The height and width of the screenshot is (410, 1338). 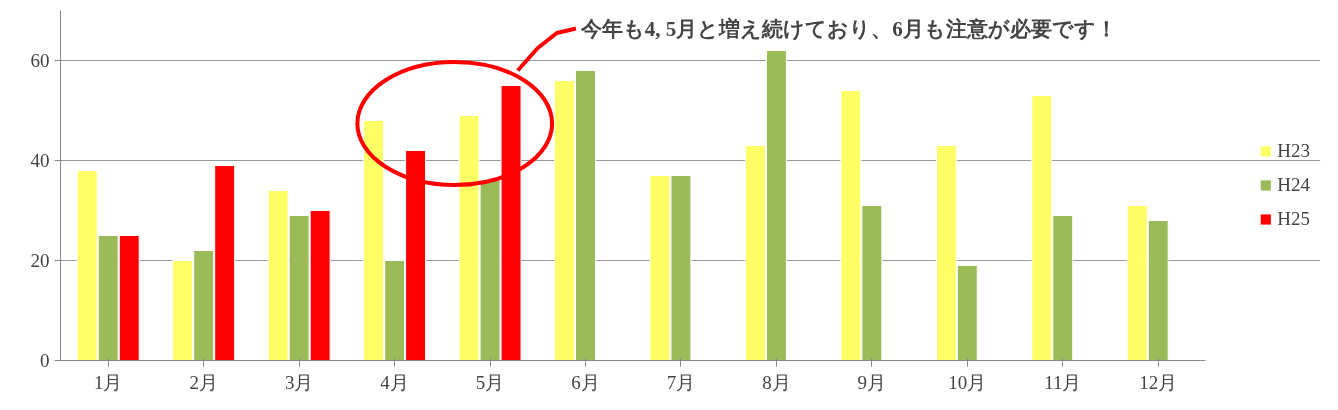 What do you see at coordinates (585, 382) in the screenshot?
I see `x-tick-label: 6月` at bounding box center [585, 382].